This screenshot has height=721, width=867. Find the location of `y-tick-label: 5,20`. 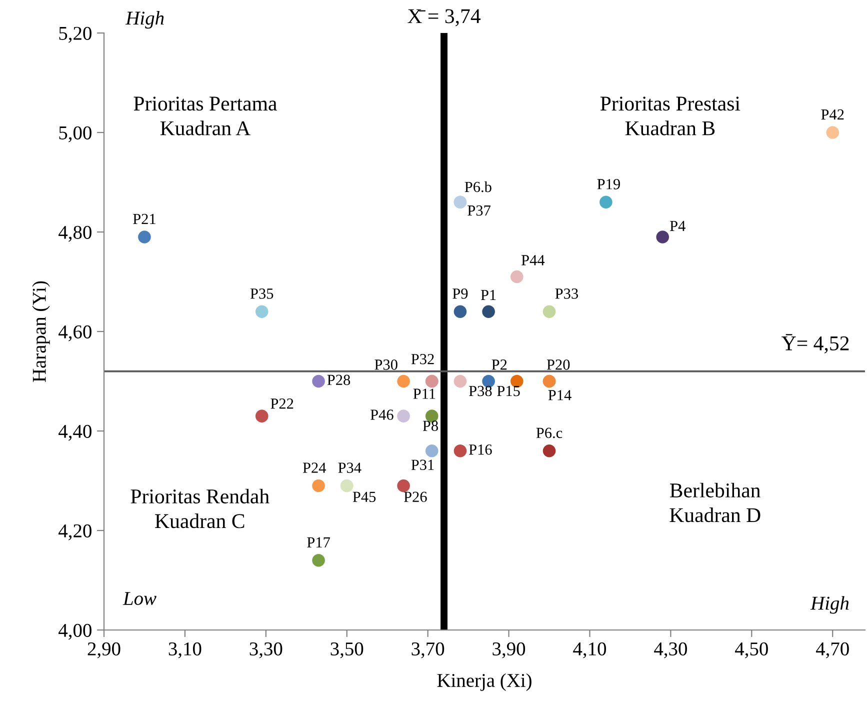

y-tick-label: 5,20 is located at coordinates (75, 34).